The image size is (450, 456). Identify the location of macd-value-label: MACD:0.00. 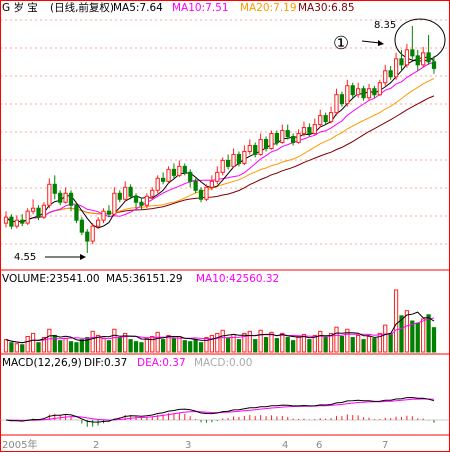
(223, 363).